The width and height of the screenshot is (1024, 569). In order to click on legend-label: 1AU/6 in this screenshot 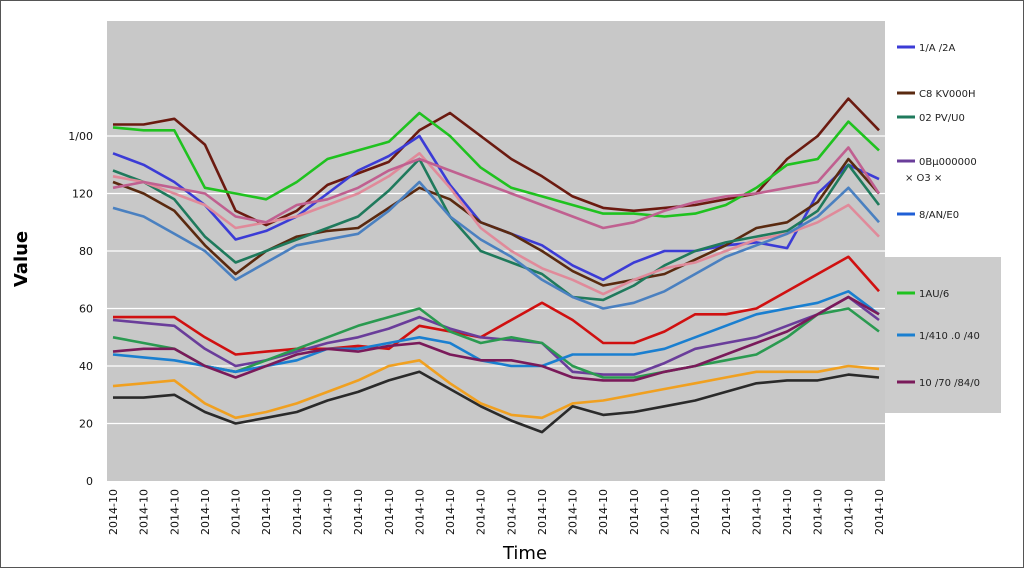, I will do `click(934, 294)`.